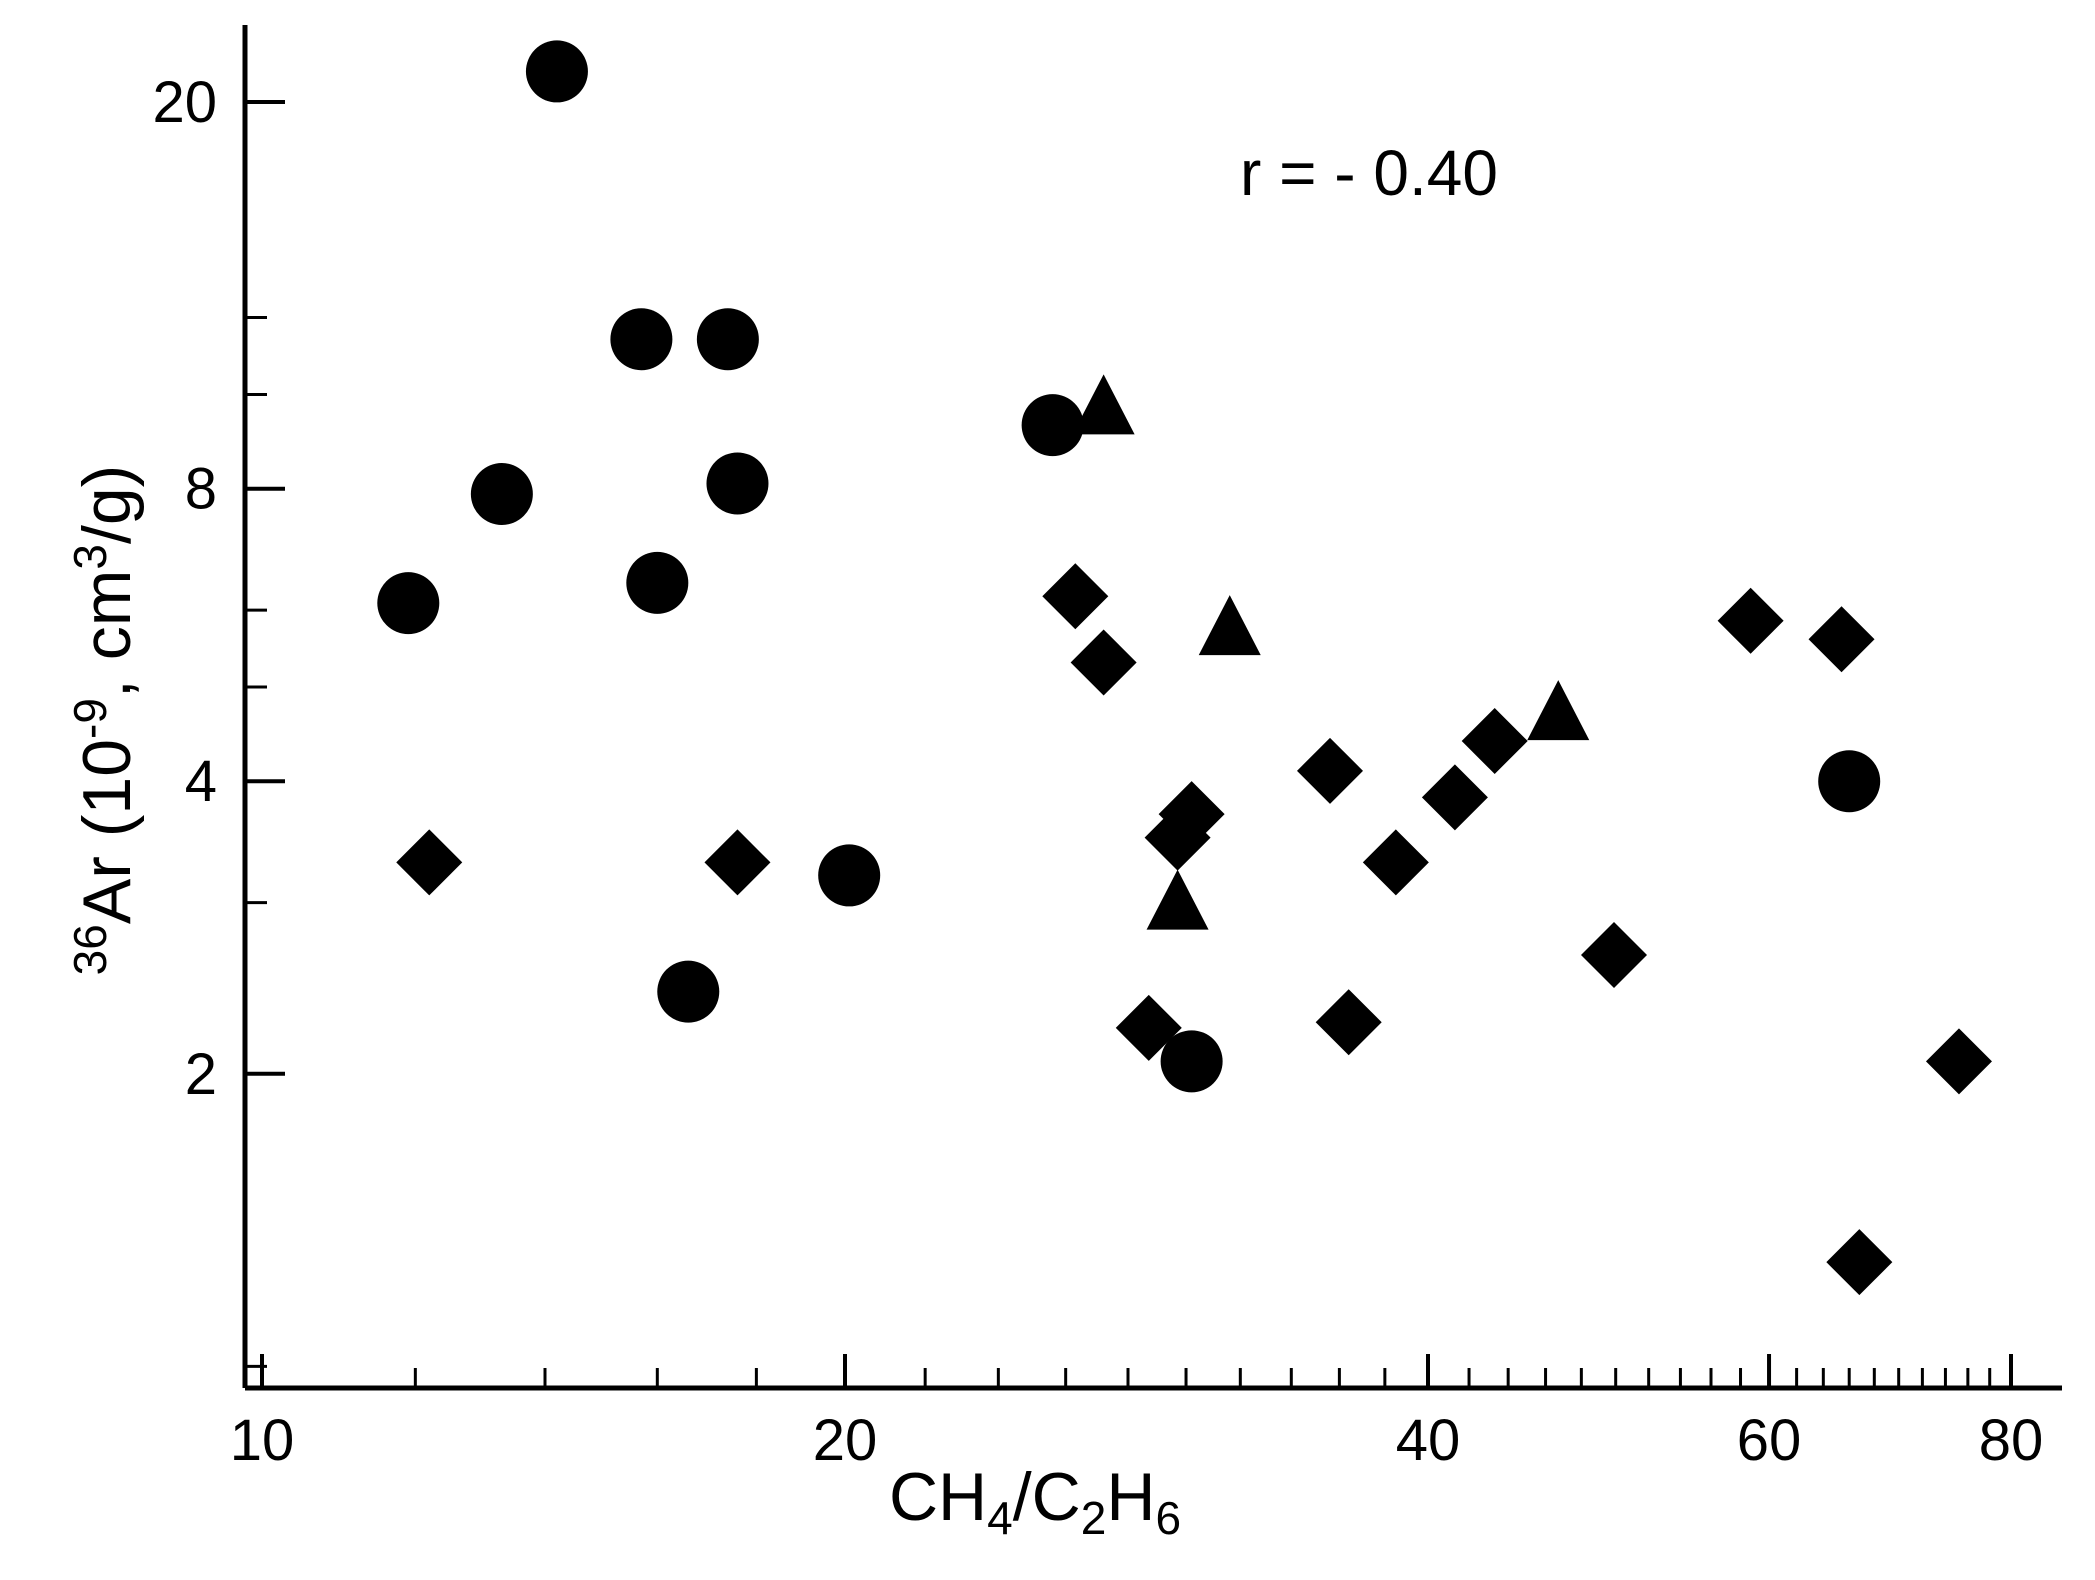 The image size is (2095, 1580). What do you see at coordinates (2011, 1440) in the screenshot?
I see `x-tick-label: 80` at bounding box center [2011, 1440].